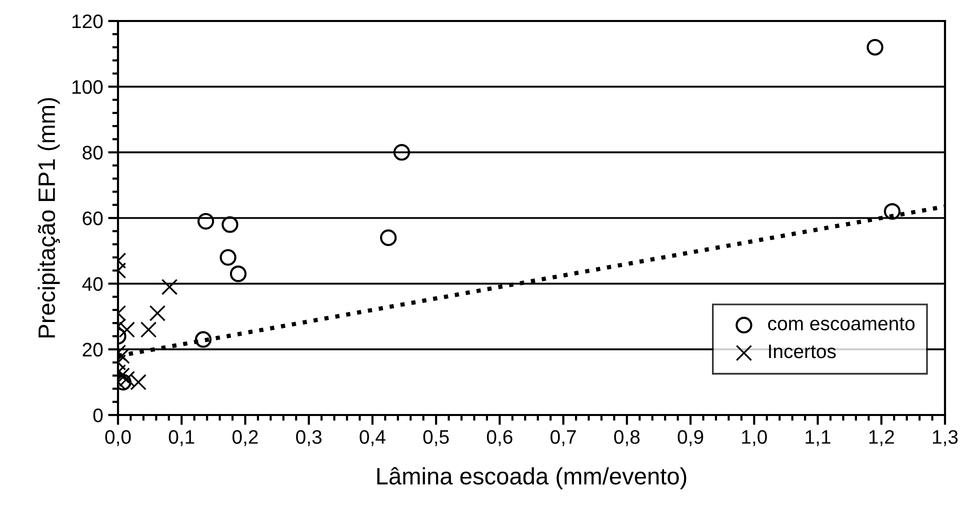  What do you see at coordinates (92, 284) in the screenshot?
I see `y-tick-label: 40` at bounding box center [92, 284].